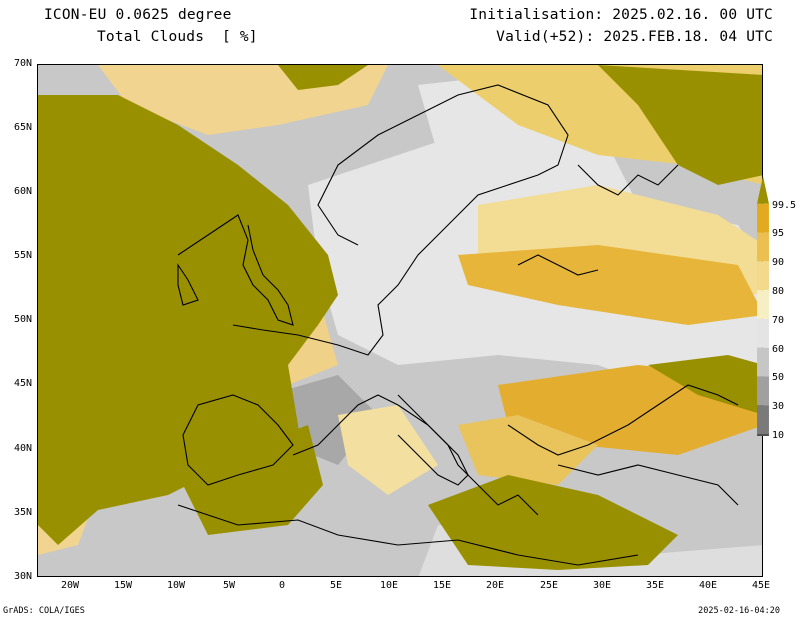 This screenshot has height=618, width=800. I want to click on colorbar-label-99-5: 99.5, so click(784, 205).